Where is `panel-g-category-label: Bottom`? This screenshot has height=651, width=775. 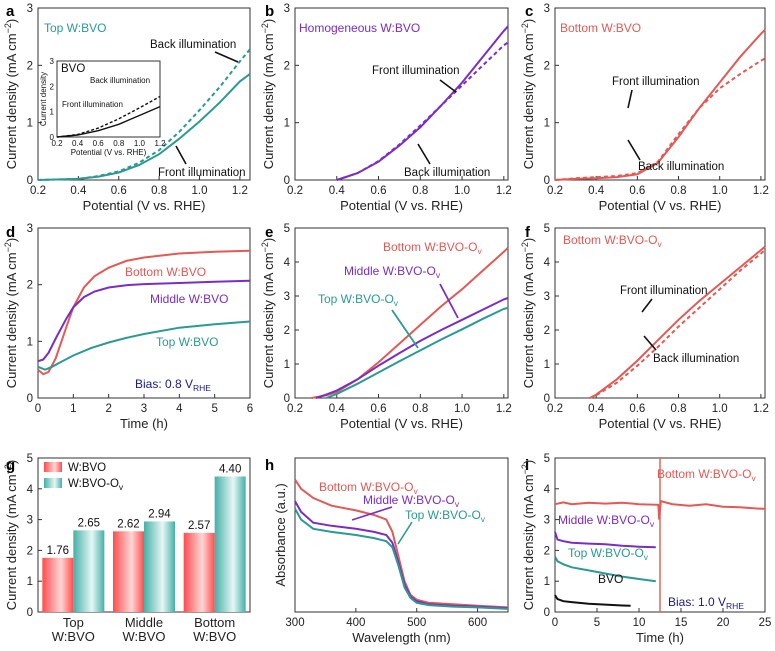 panel-g-category-label: Bottom is located at coordinates (214, 622).